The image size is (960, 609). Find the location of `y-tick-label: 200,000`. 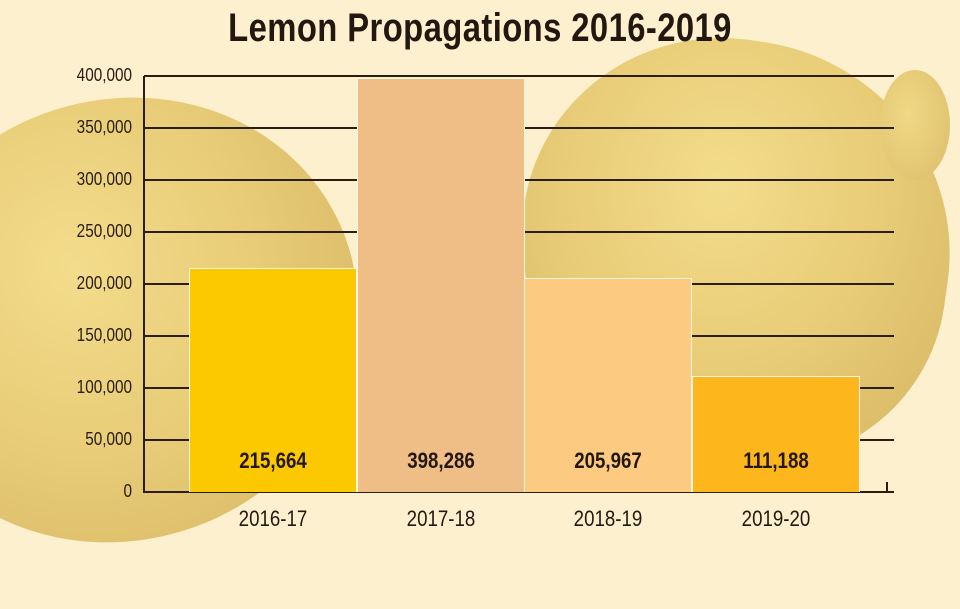

y-tick-label: 200,000 is located at coordinates (104, 283).